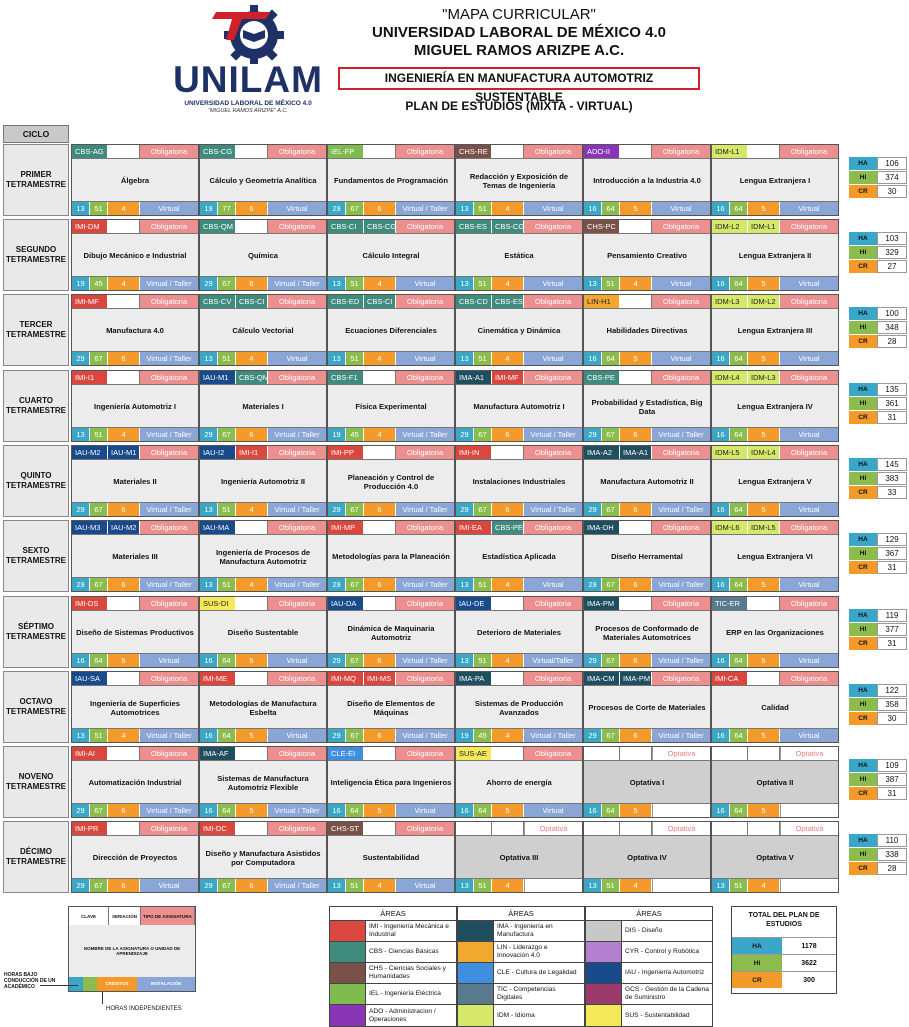 The width and height of the screenshot is (909, 1027). I want to click on summary-row: HA 122, so click(878, 690).